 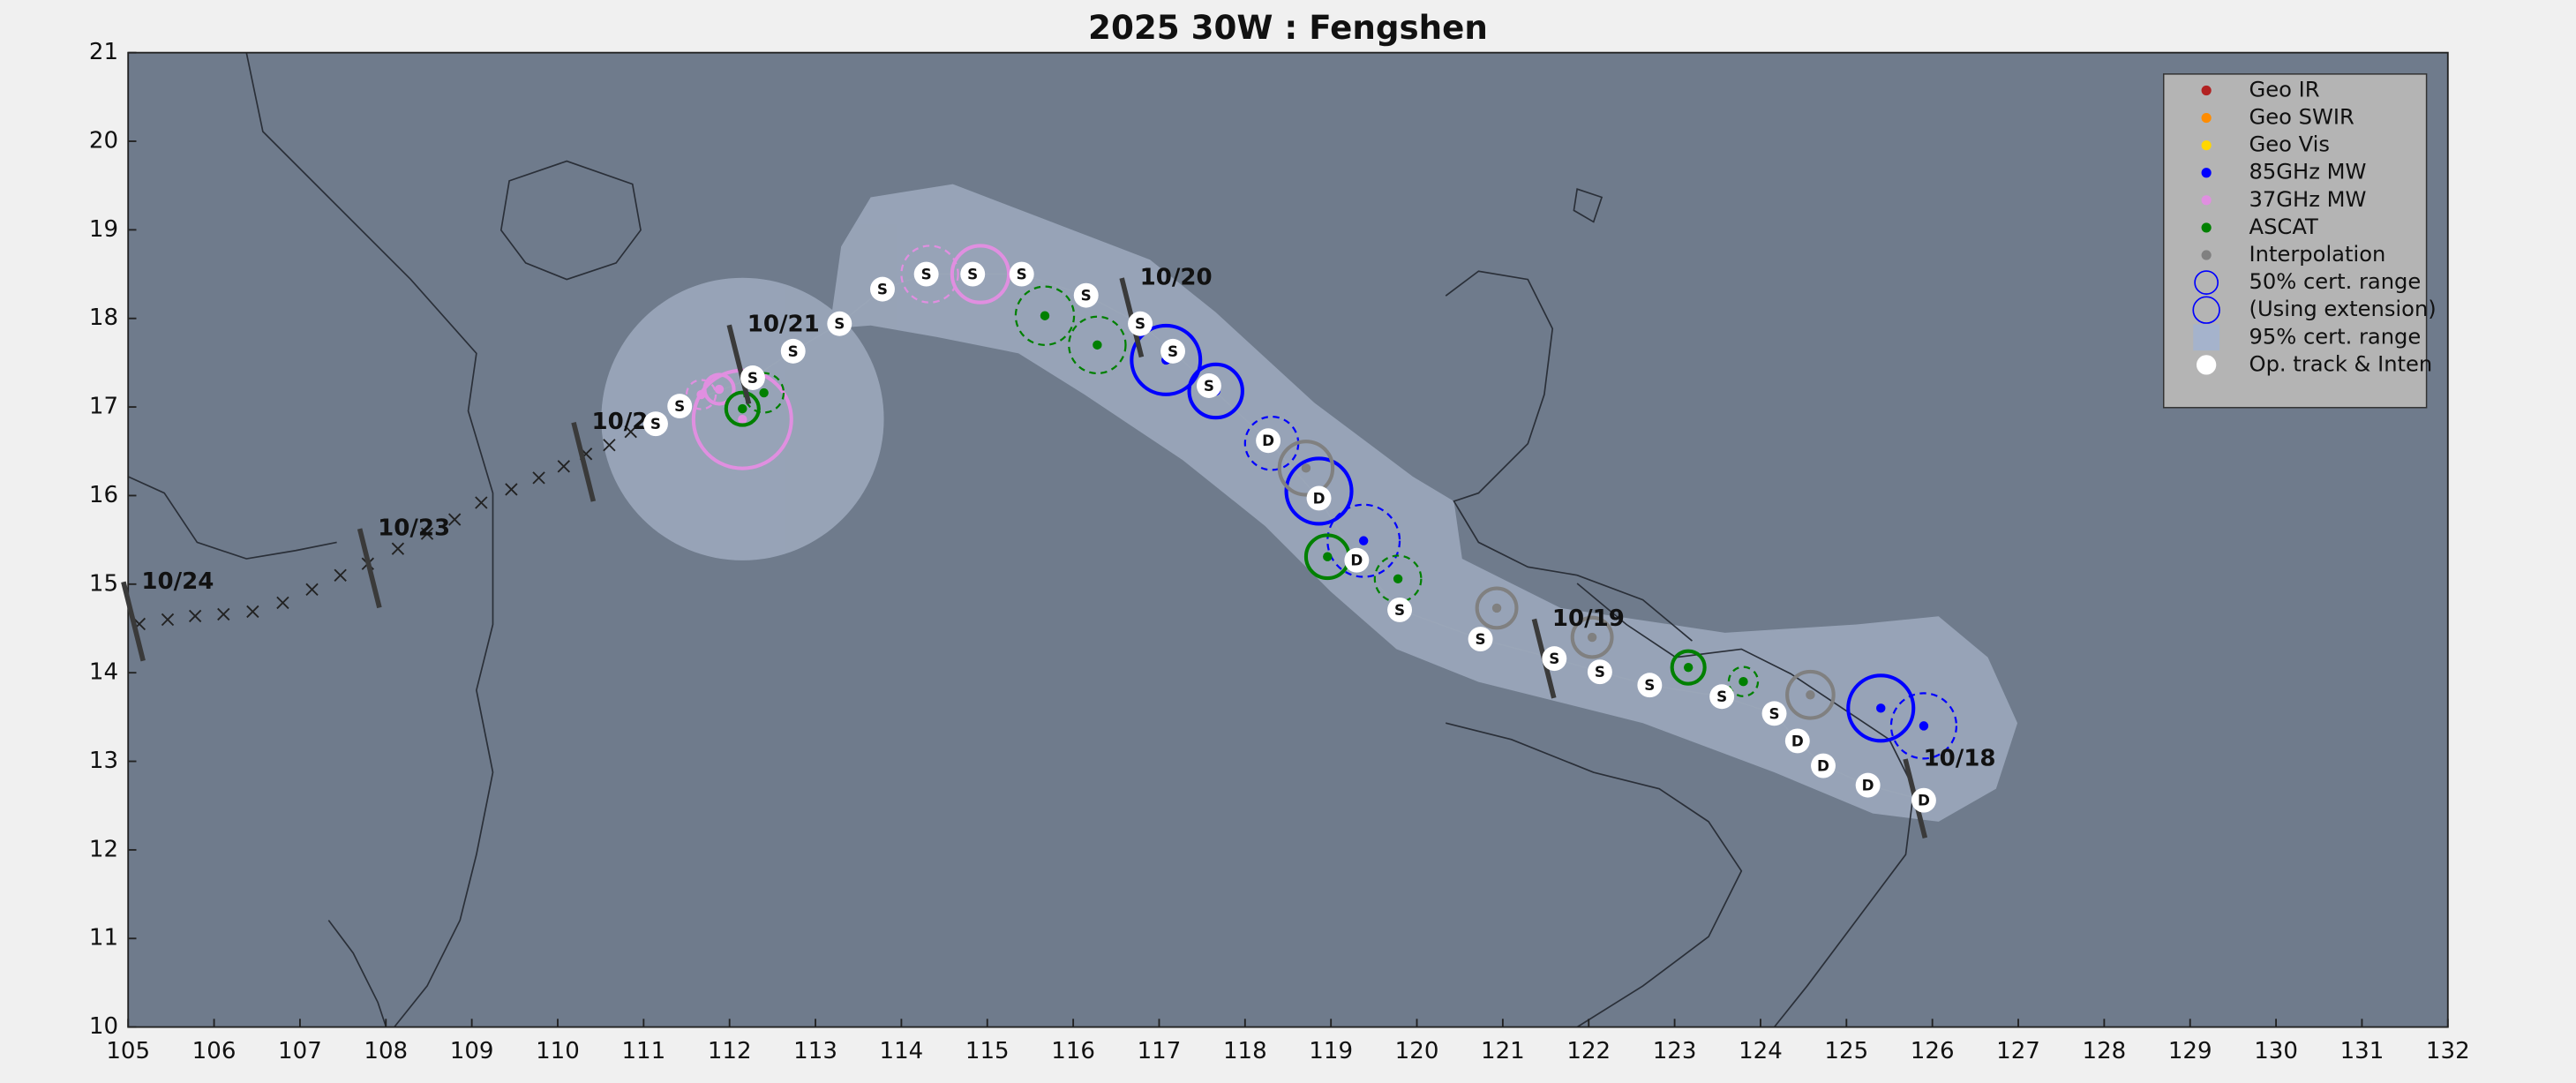 I want to click on legend-box, so click(x=2295, y=241).